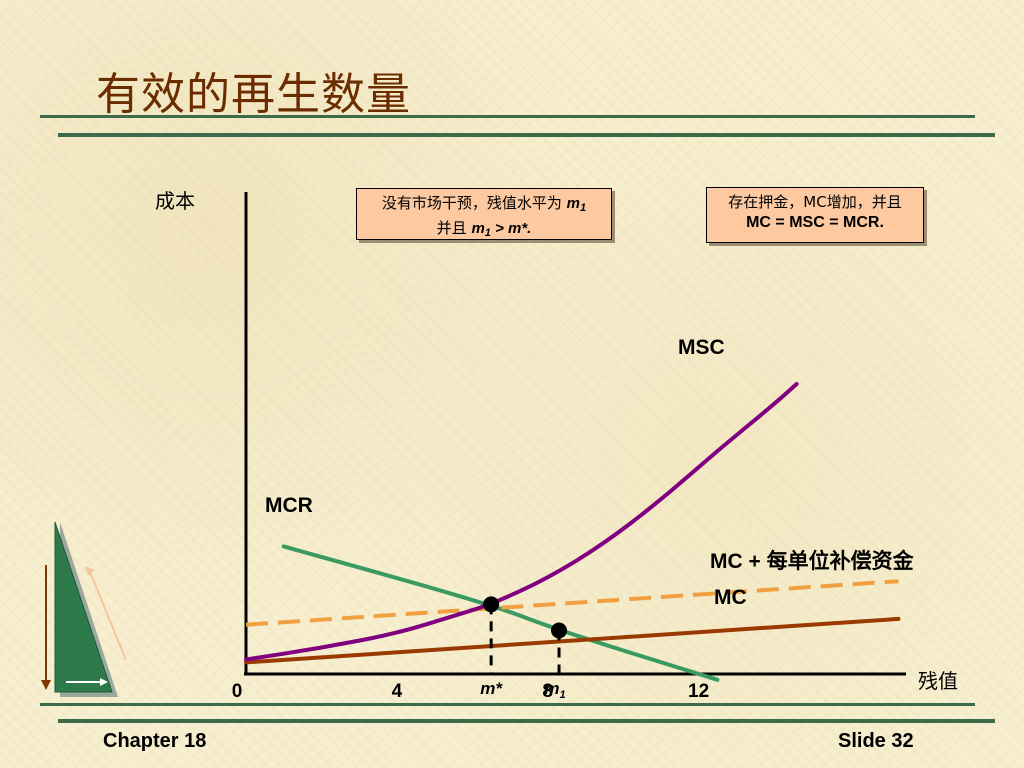 The image size is (1024, 768). Describe the element at coordinates (84, 609) in the screenshot. I see `triangle-logo` at that location.